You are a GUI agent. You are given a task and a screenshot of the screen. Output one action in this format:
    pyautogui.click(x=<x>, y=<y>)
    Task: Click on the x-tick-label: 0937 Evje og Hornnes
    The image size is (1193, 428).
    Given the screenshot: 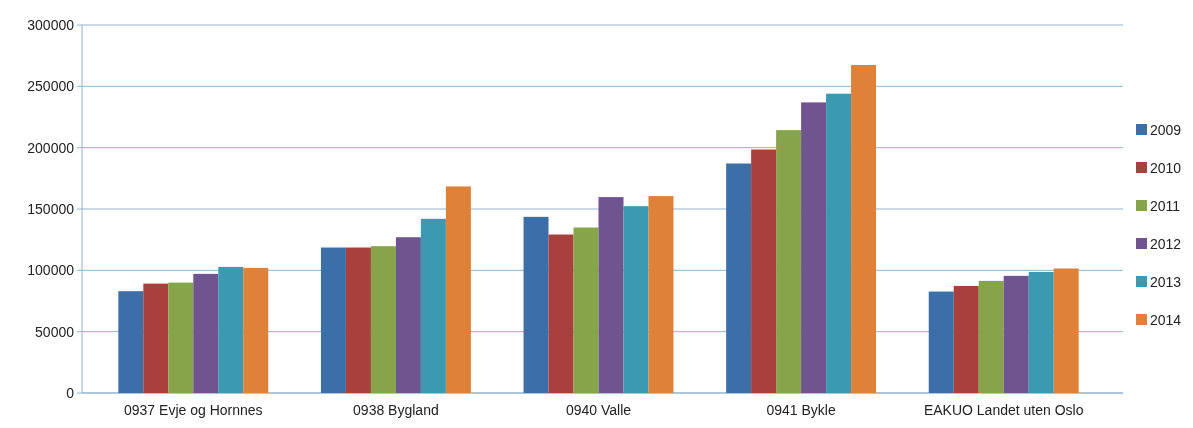 What is the action you would take?
    pyautogui.click(x=193, y=410)
    